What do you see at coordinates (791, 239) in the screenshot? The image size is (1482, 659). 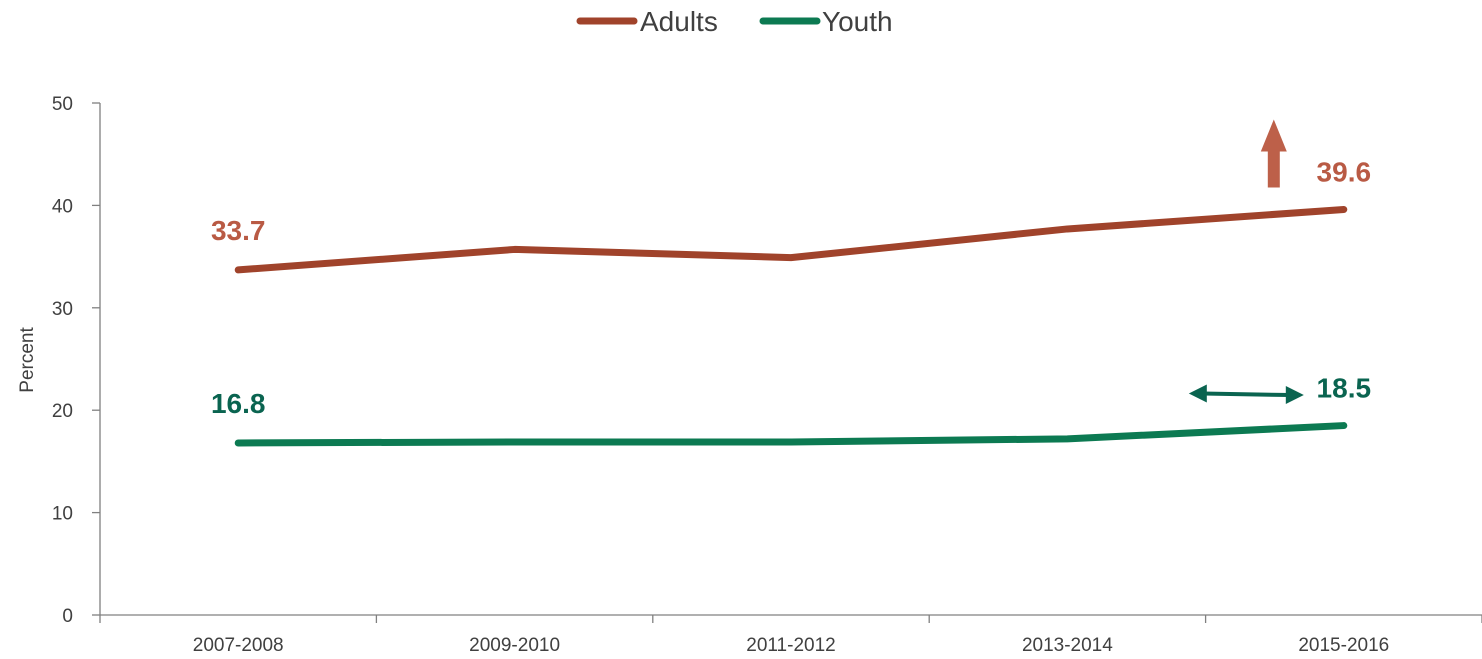 I see `series-line-adults` at bounding box center [791, 239].